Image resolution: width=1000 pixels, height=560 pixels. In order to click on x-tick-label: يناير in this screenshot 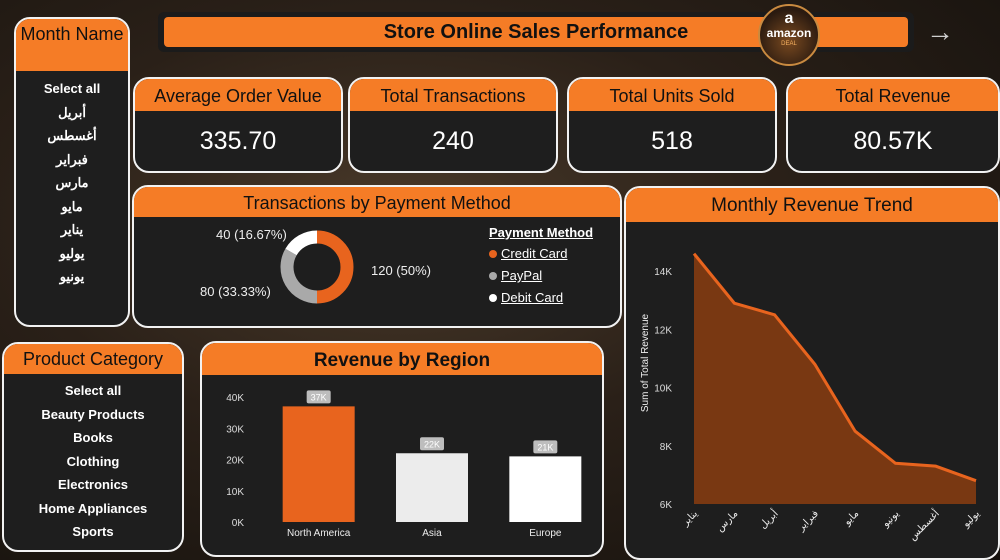, I will do `click(690, 518)`.